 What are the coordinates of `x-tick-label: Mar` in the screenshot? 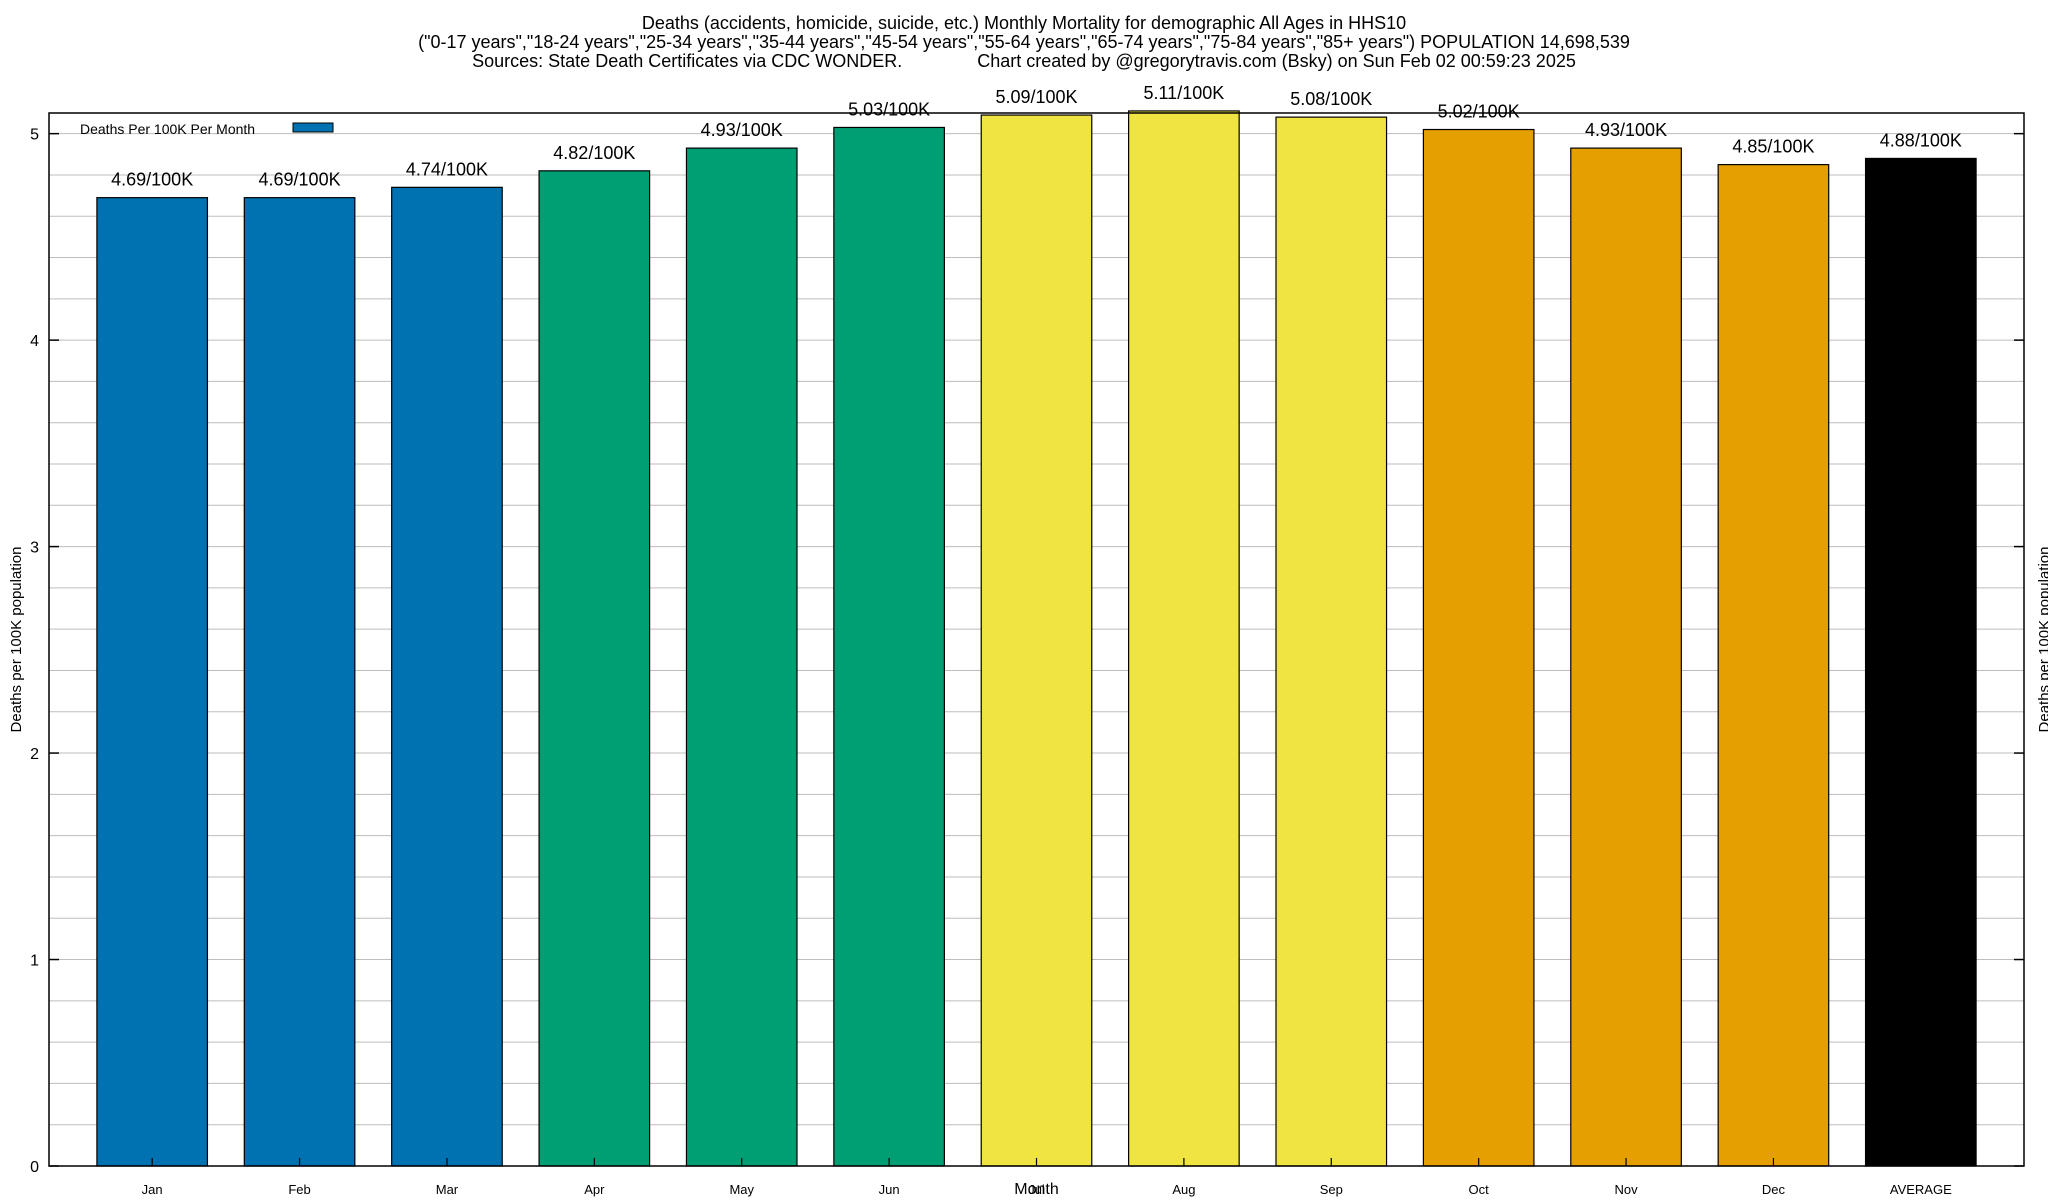 It's located at (447, 1189).